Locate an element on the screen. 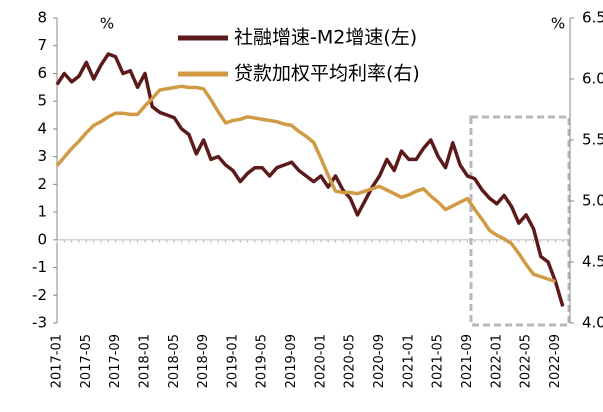  y2-tick-label: 5.5 is located at coordinates (592, 140).